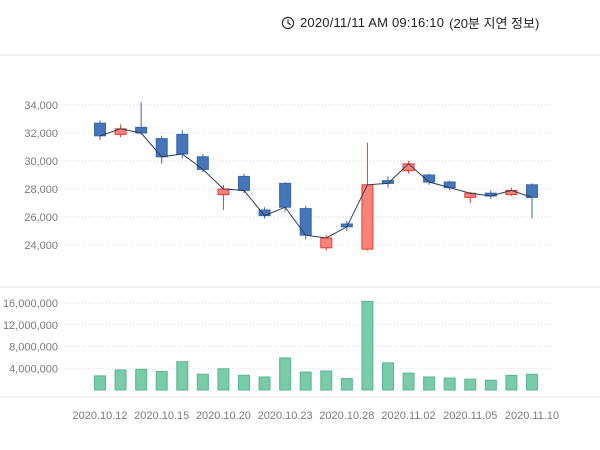 This screenshot has height=450, width=600. Describe the element at coordinates (99, 416) in the screenshot. I see `x-axis-label: 2020.10.12` at that location.